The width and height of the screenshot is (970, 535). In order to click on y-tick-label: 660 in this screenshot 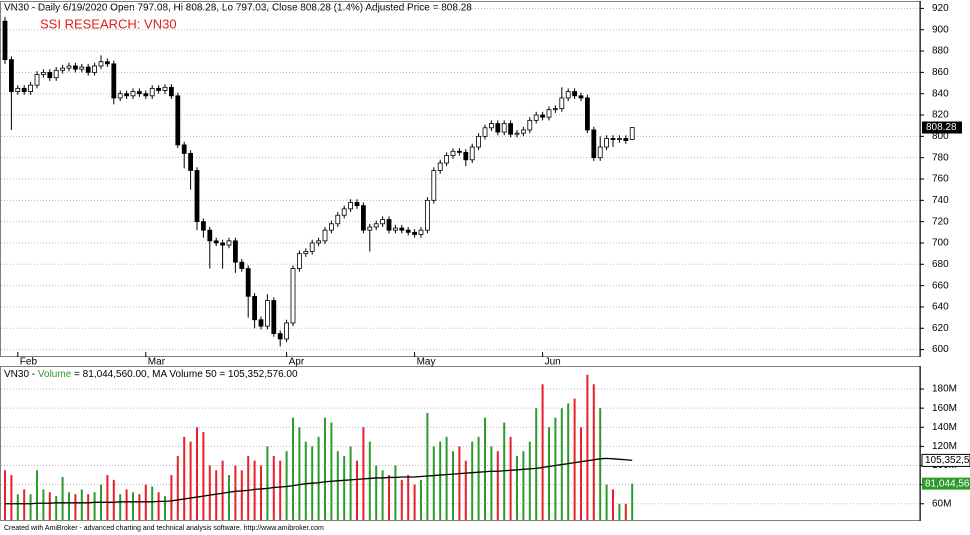, I will do `click(940, 285)`.